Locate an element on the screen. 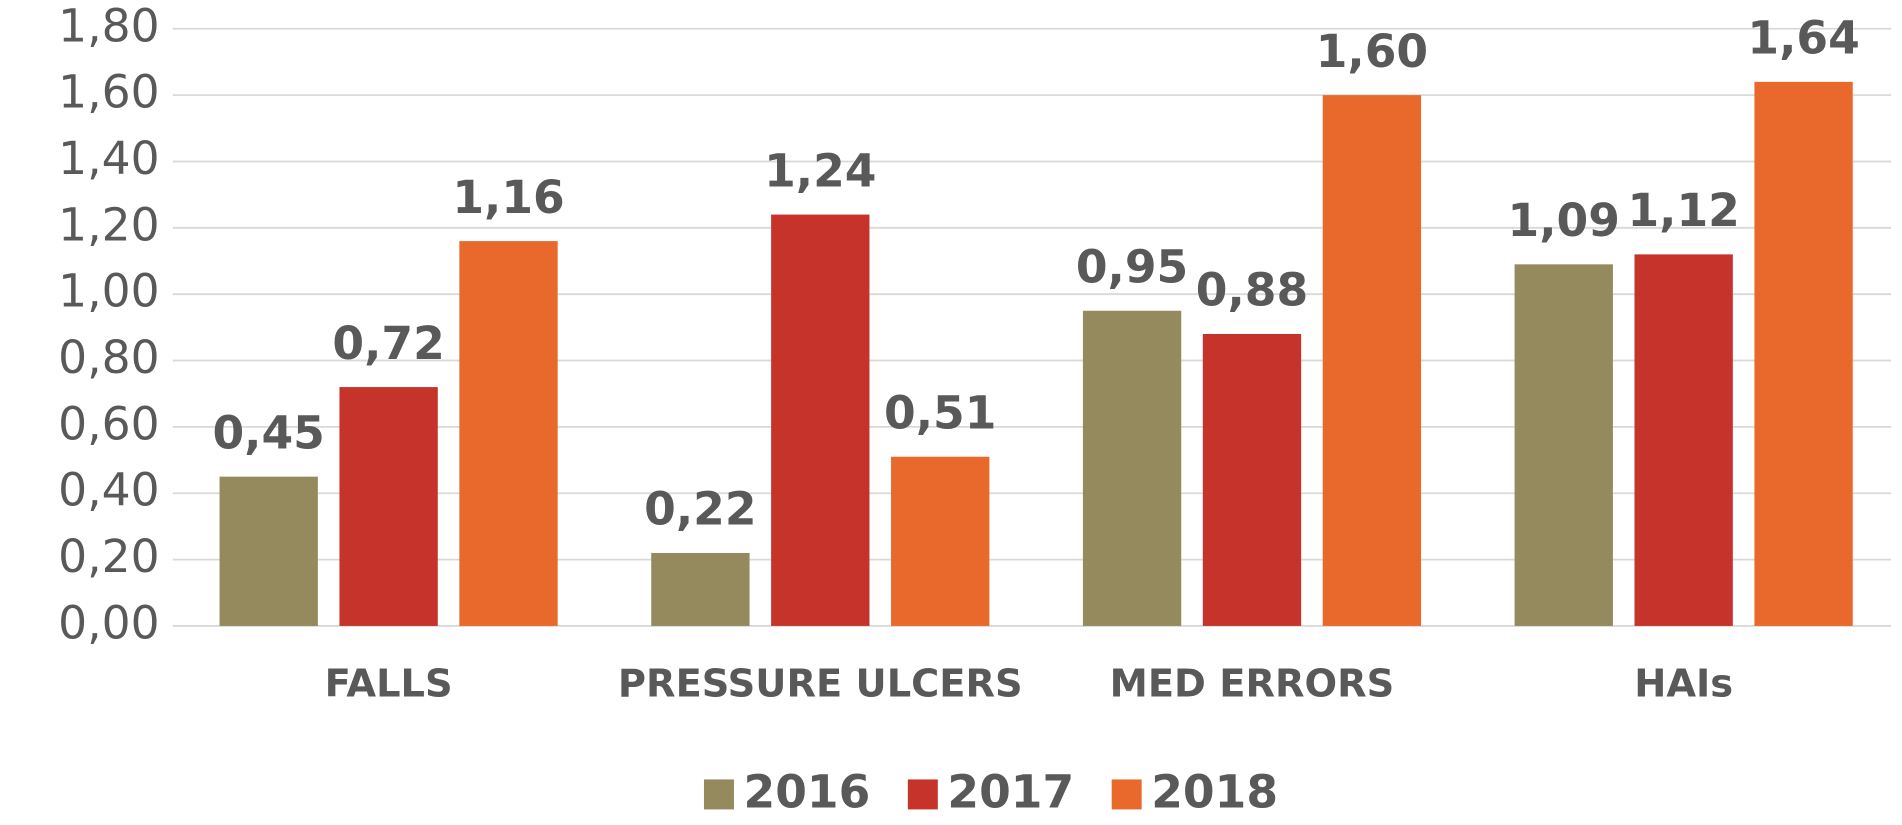 This screenshot has width=1902, height=825. y-tick-label: 0,20 is located at coordinates (108, 556).